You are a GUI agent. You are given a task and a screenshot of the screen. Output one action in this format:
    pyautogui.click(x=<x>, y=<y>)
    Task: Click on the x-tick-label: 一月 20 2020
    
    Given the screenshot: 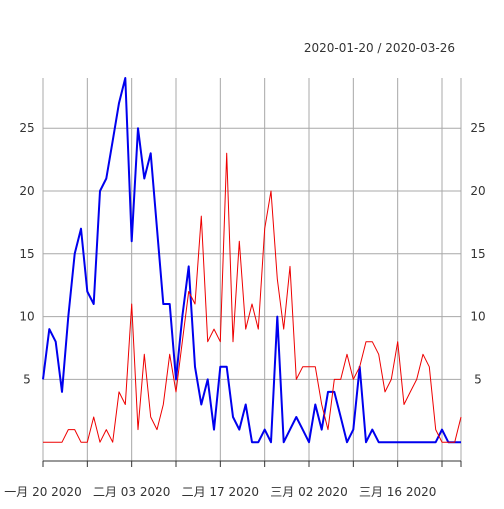 What is the action you would take?
    pyautogui.click(x=42, y=492)
    